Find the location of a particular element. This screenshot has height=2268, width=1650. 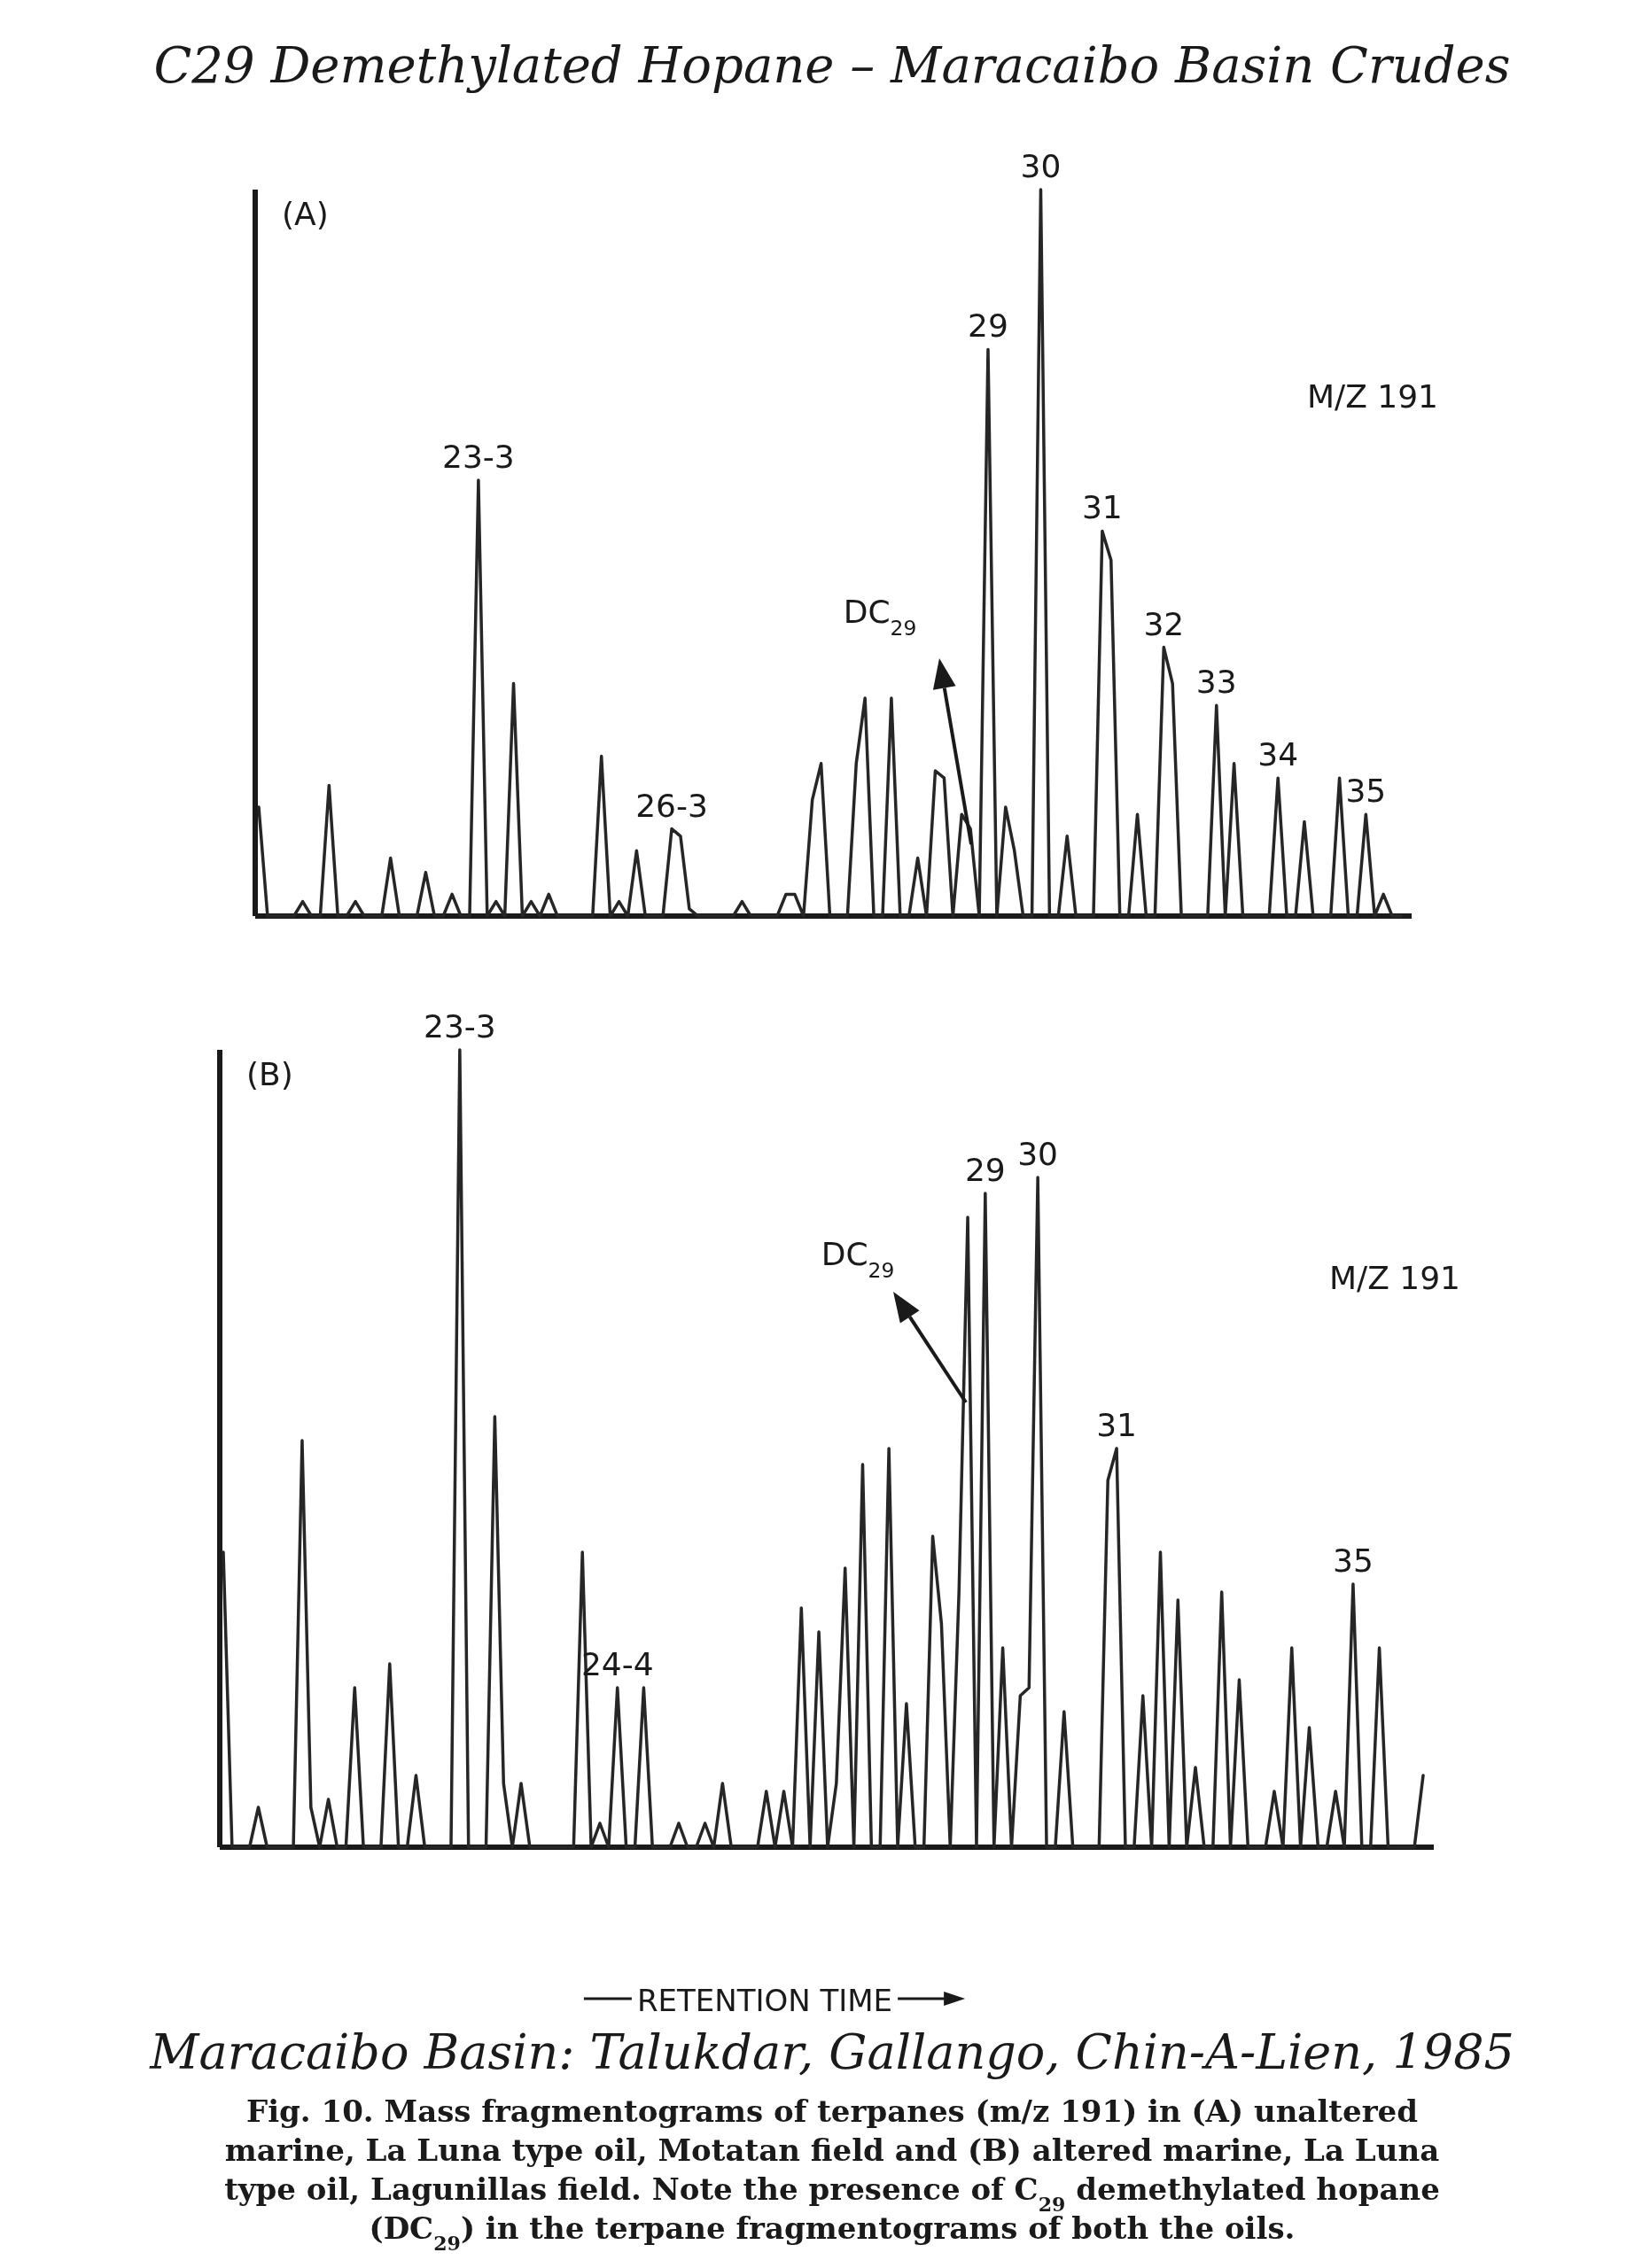

annotation: 34 is located at coordinates (1278, 754).